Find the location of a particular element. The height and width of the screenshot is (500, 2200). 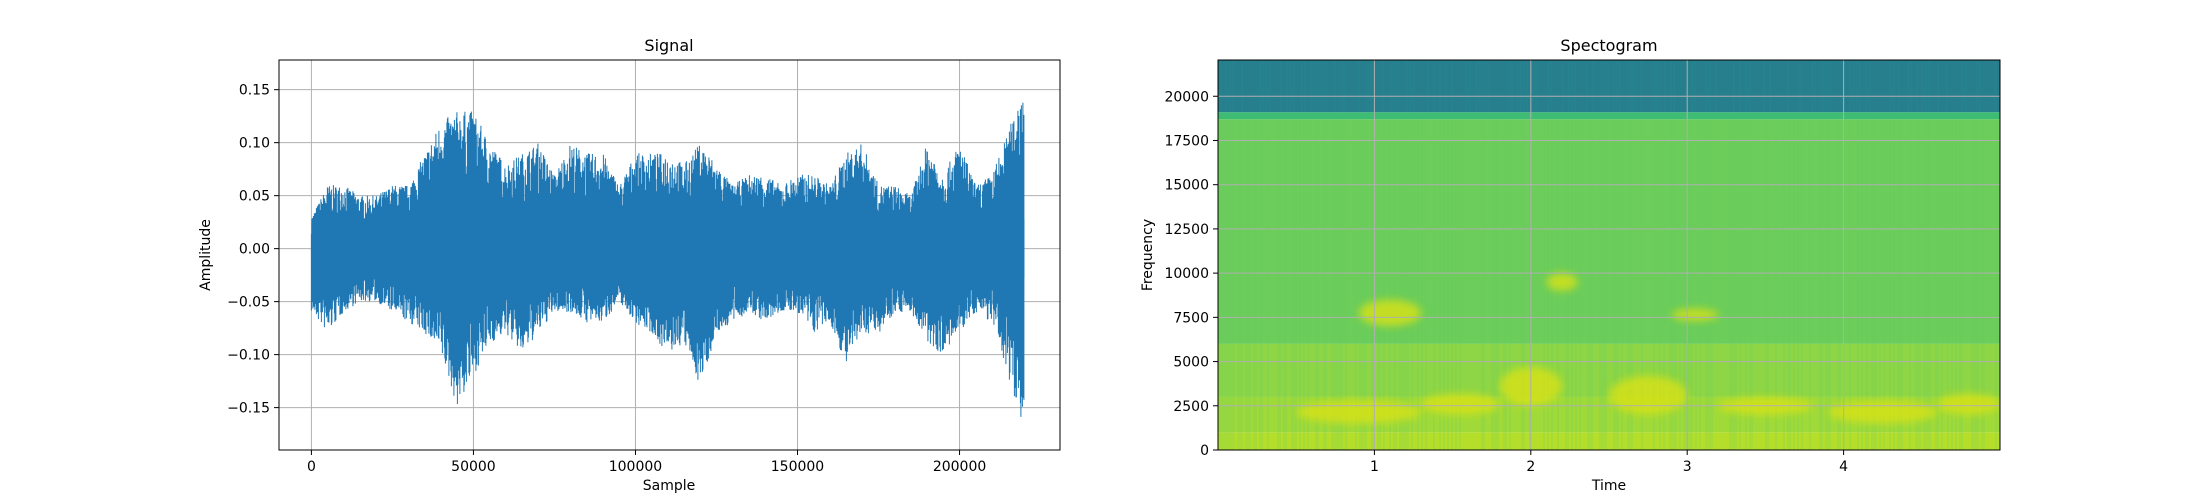

signal-x-tick-label: 200000 is located at coordinates (959, 467).